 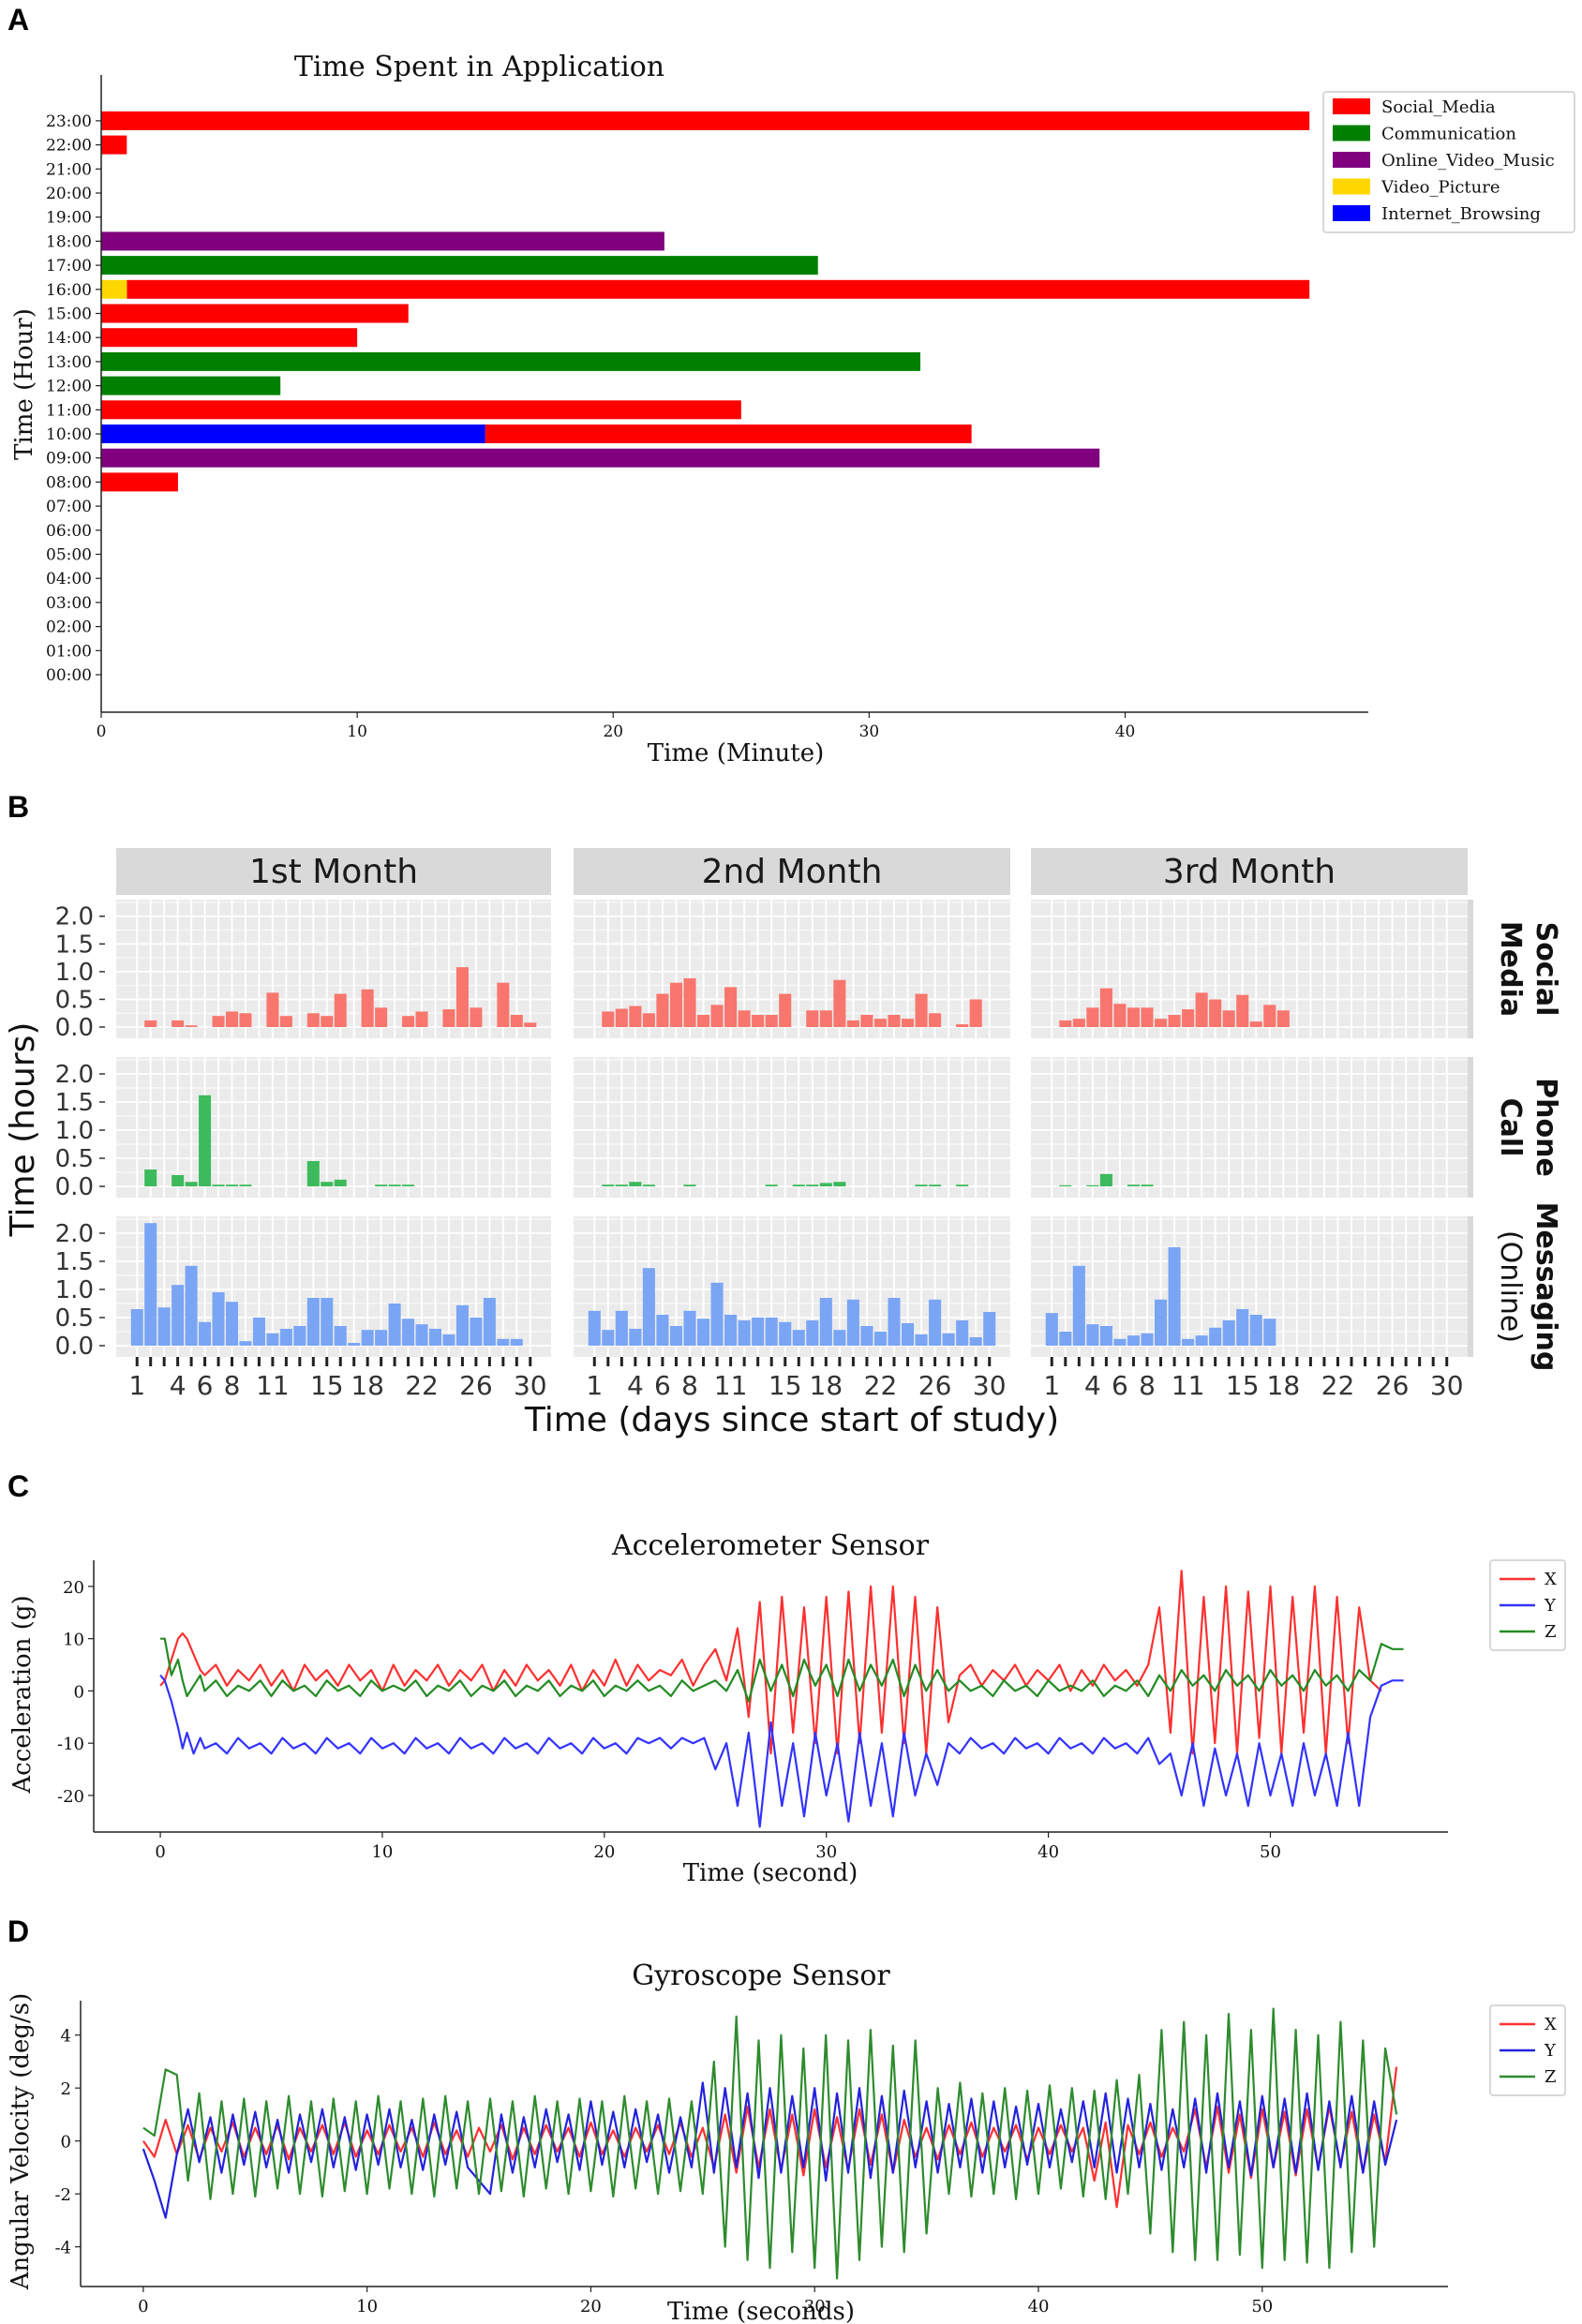 I want to click on legend-label-social-media: Social_Media, so click(x=1439, y=107).